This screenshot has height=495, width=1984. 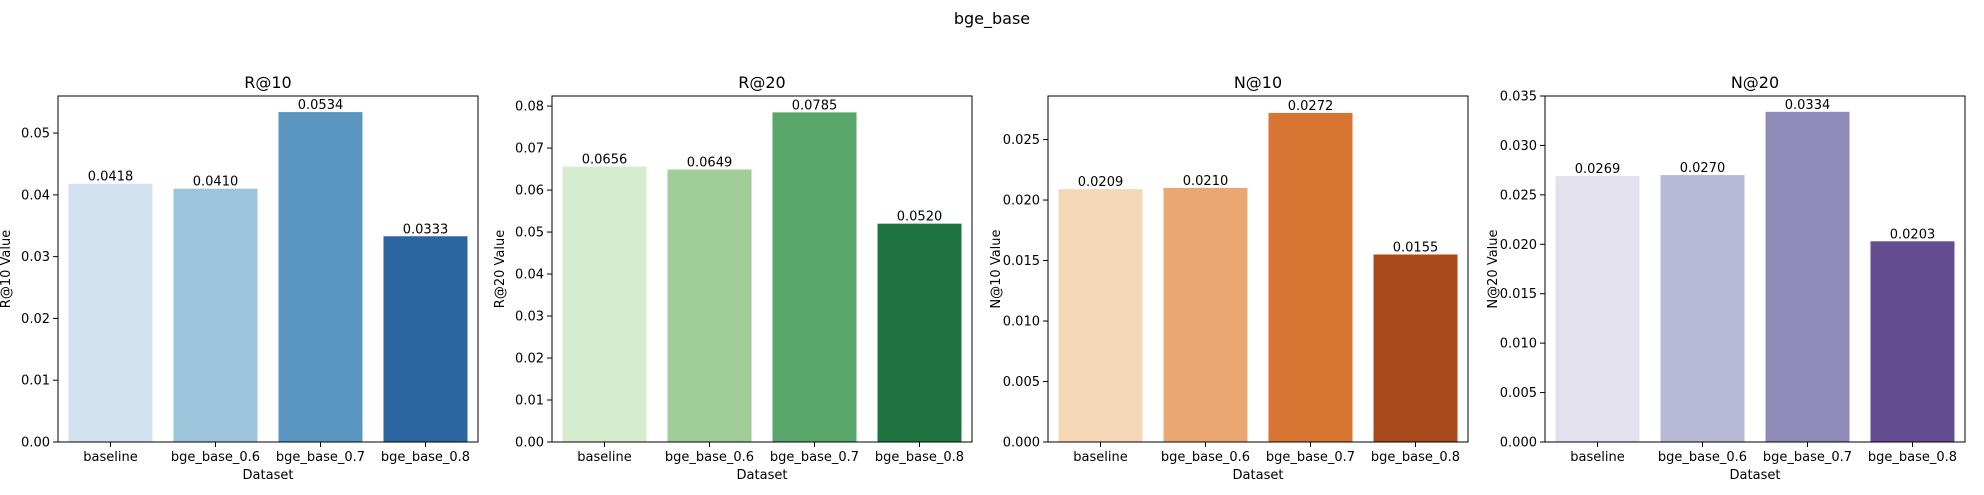 I want to click on bar-value-label: 0.0520, so click(x=920, y=217).